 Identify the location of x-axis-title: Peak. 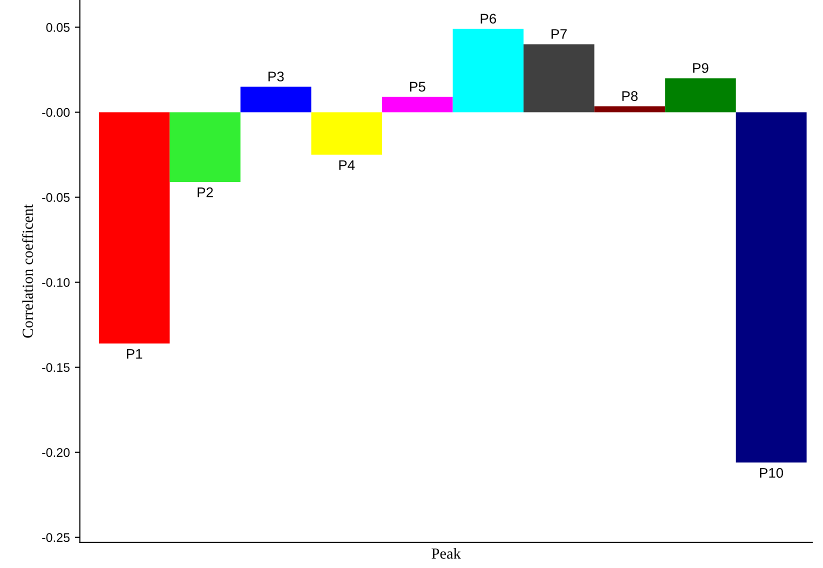
(446, 553).